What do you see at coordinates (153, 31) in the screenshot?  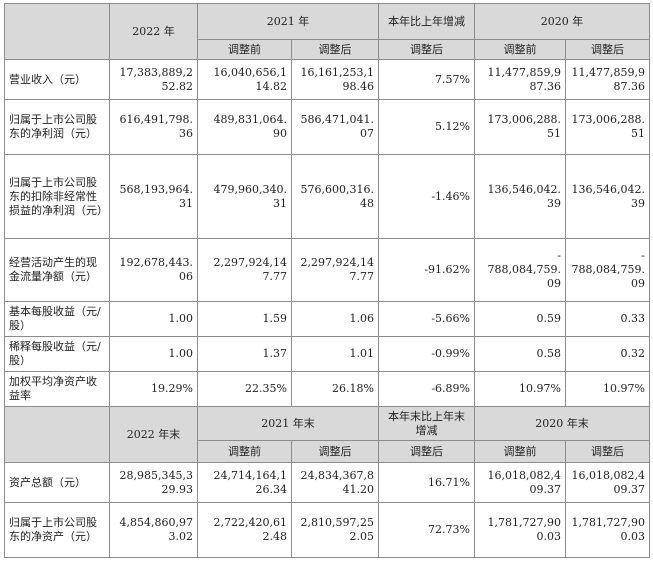 I see `header-2022: 2022 年` at bounding box center [153, 31].